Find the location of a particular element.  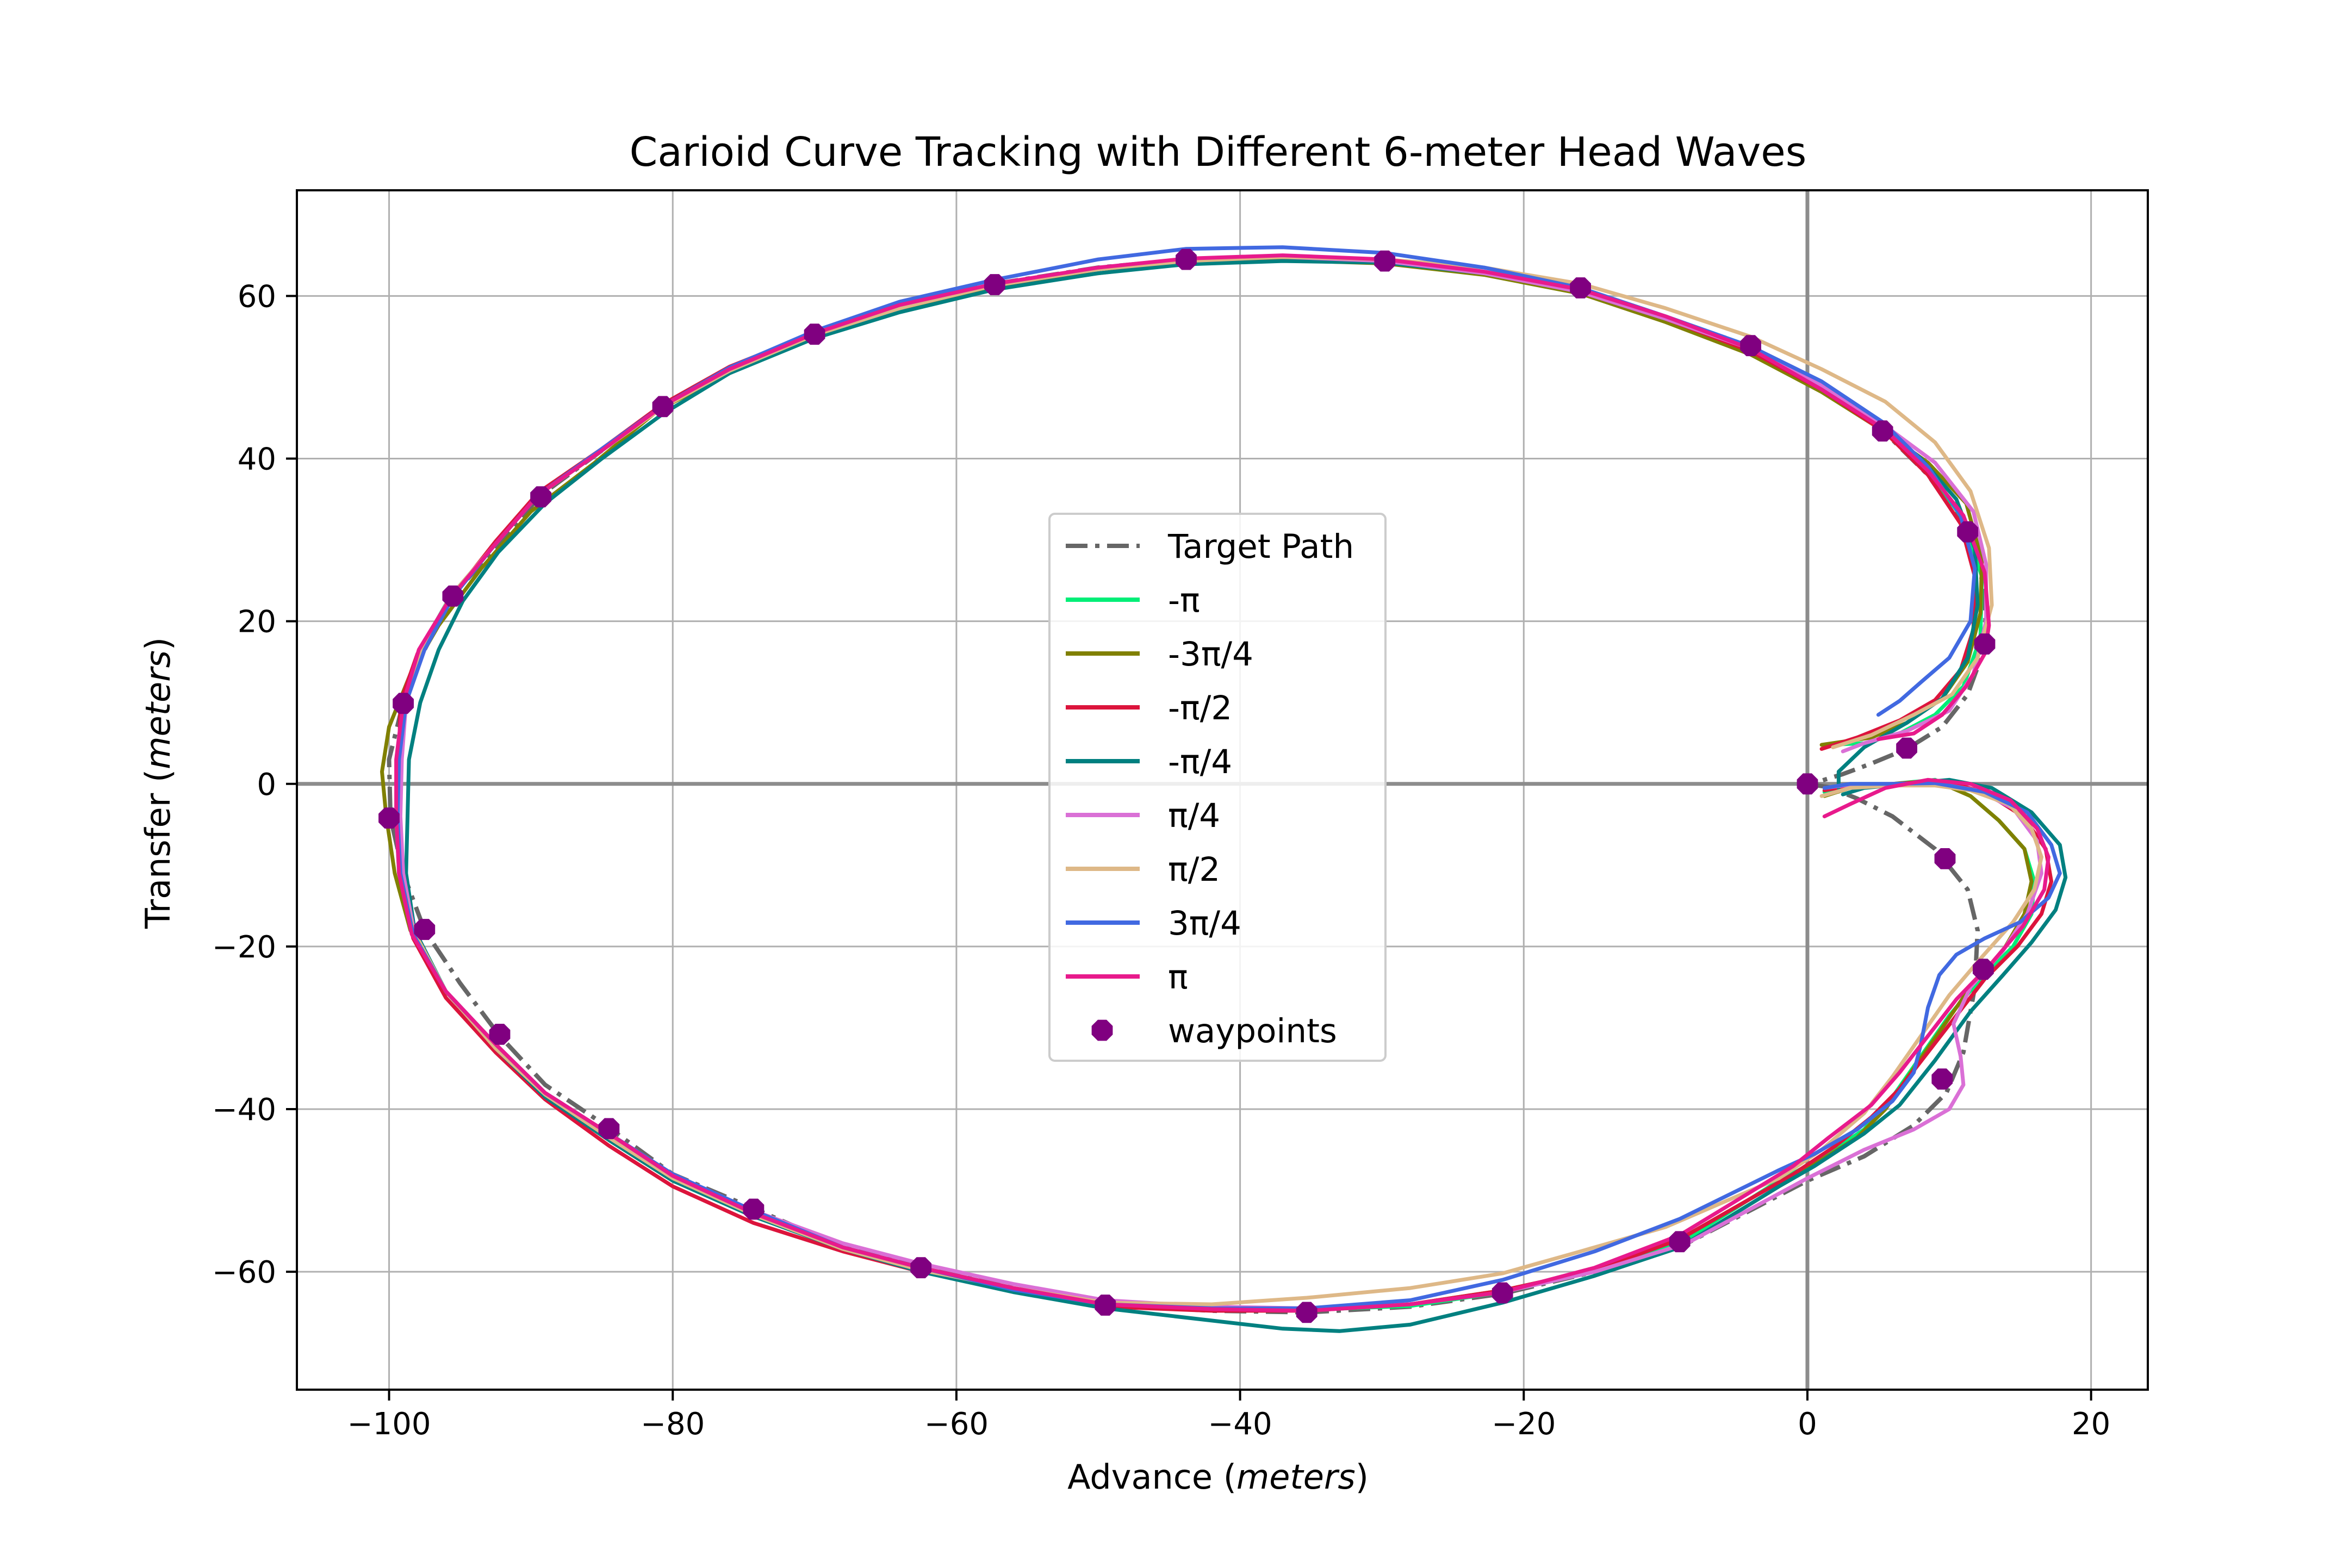

legend-label: -π/2 is located at coordinates (1200, 708).